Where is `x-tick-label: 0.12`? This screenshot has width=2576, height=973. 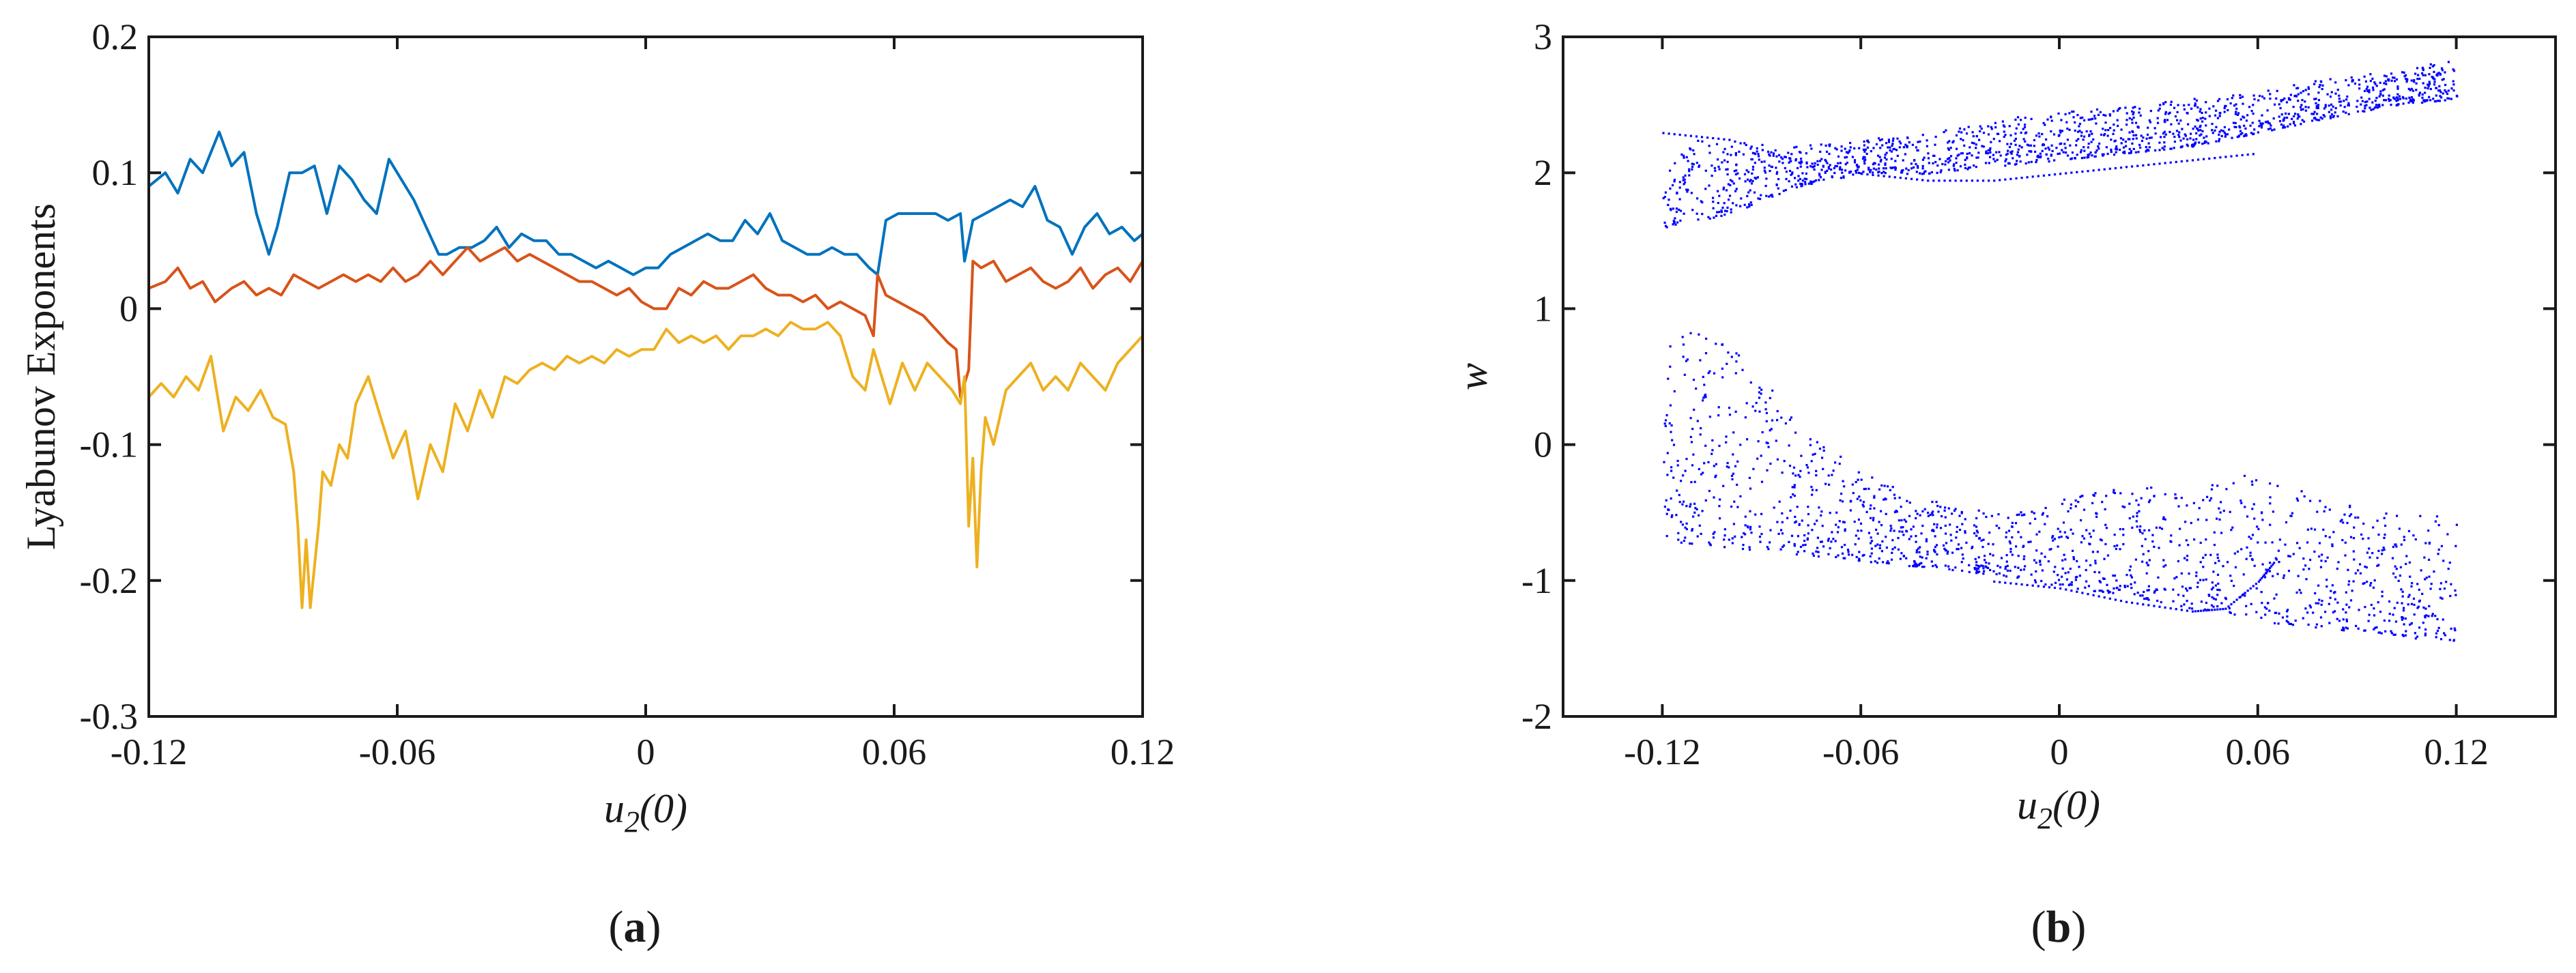
x-tick-label: 0.12 is located at coordinates (1143, 752).